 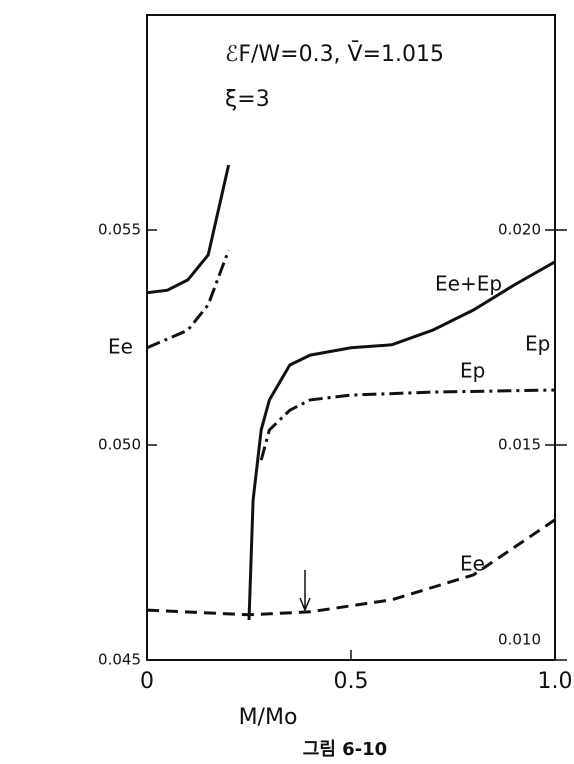 I want to click on series-label: Ee, so click(x=472, y=564).